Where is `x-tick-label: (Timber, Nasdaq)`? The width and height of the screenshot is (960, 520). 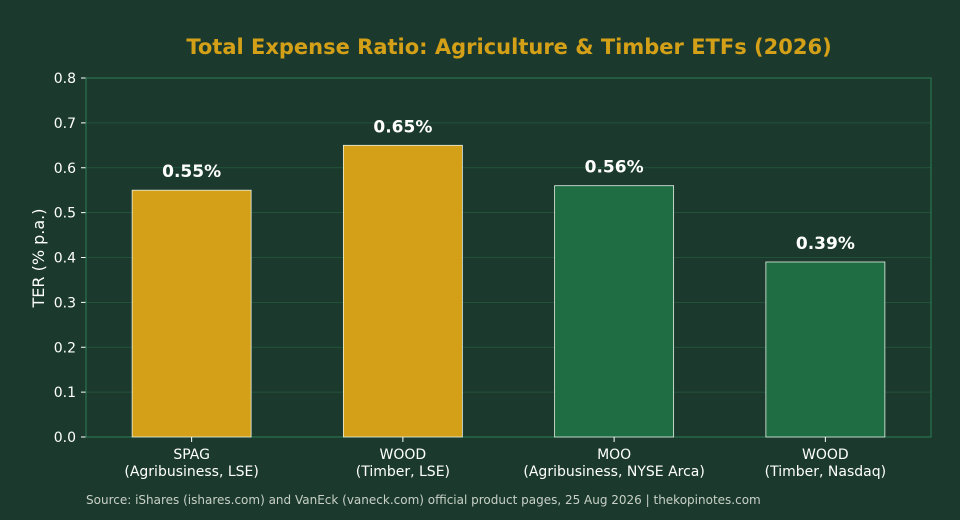
x-tick-label: (Timber, Nasdaq) is located at coordinates (825, 472).